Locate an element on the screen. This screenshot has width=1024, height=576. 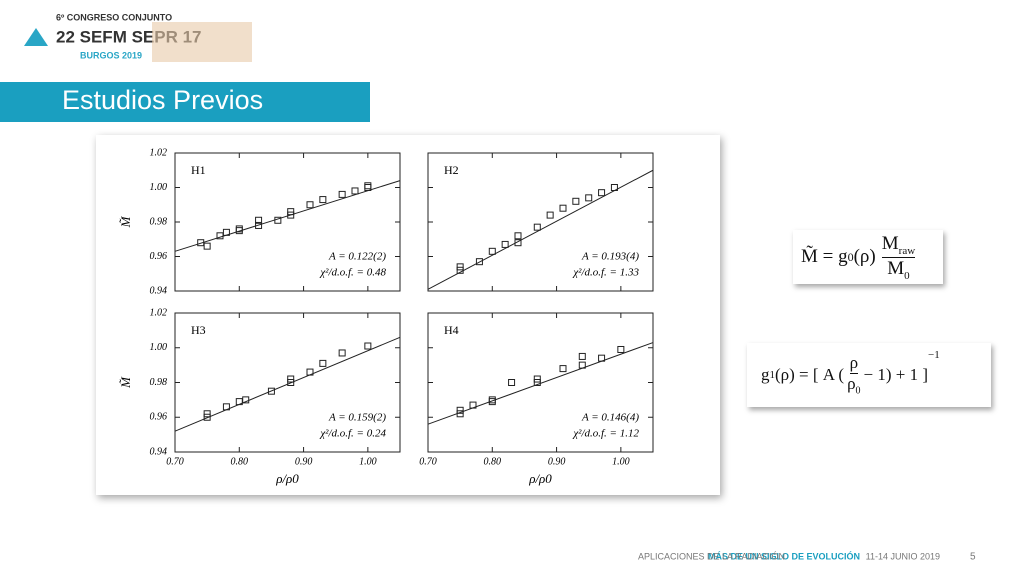
logo-icon is located at coordinates (36, 37).